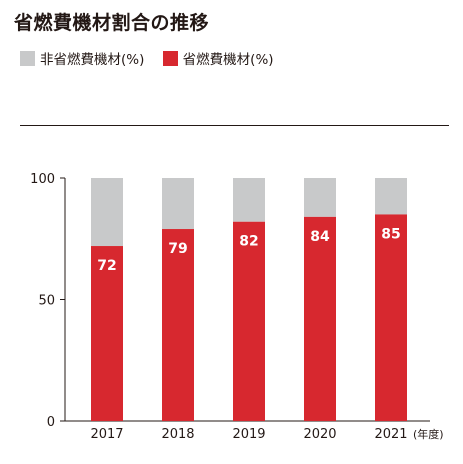  I want to click on data-label: 84, so click(320, 237).